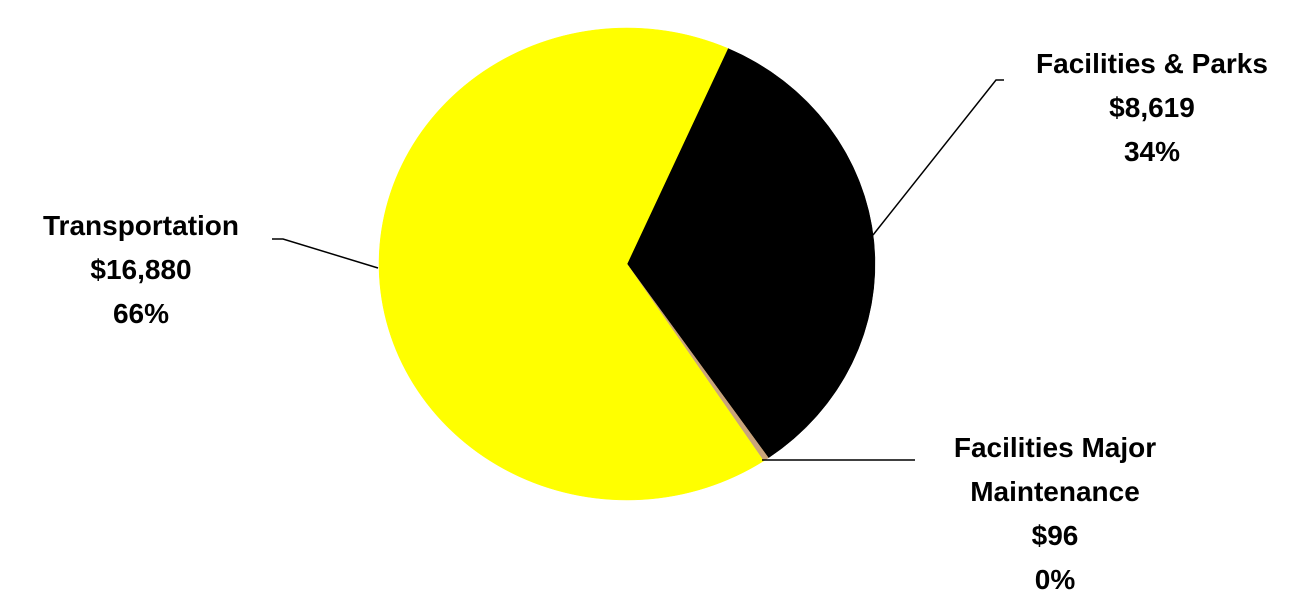  Describe the element at coordinates (1055, 469) in the screenshot. I see `category-label: Facilities Major Maintenance` at that location.